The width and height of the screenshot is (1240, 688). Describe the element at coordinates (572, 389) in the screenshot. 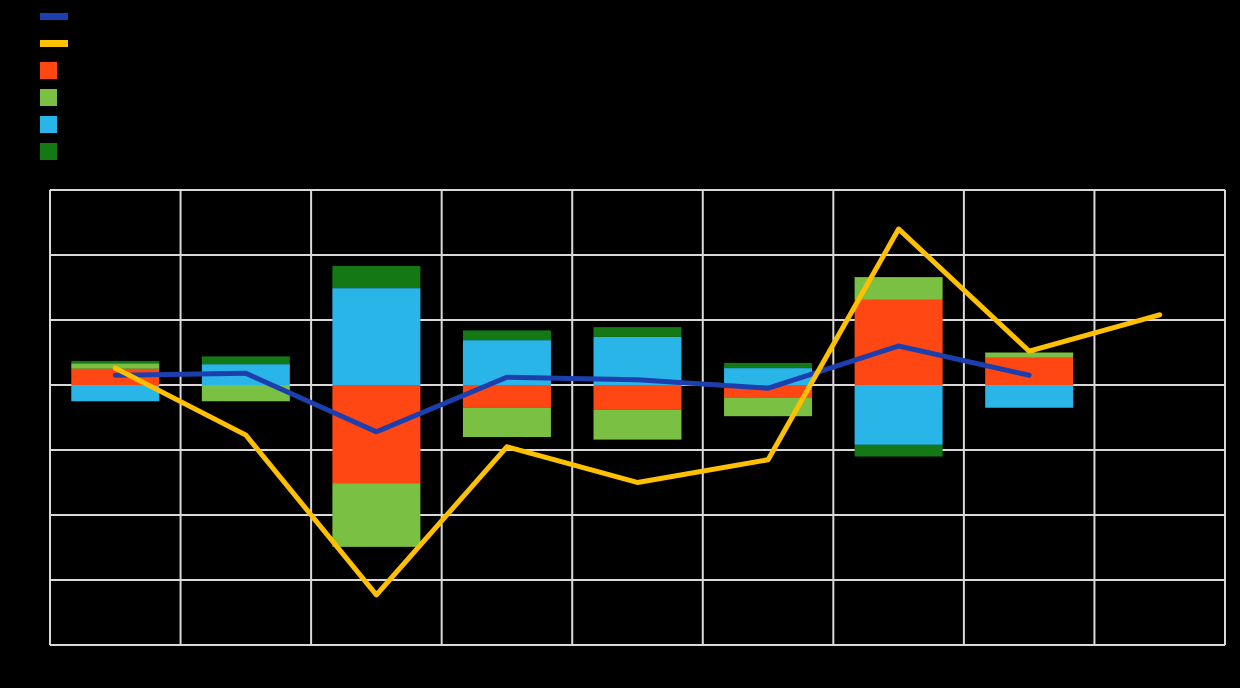

I see `dark-blue-line` at that location.